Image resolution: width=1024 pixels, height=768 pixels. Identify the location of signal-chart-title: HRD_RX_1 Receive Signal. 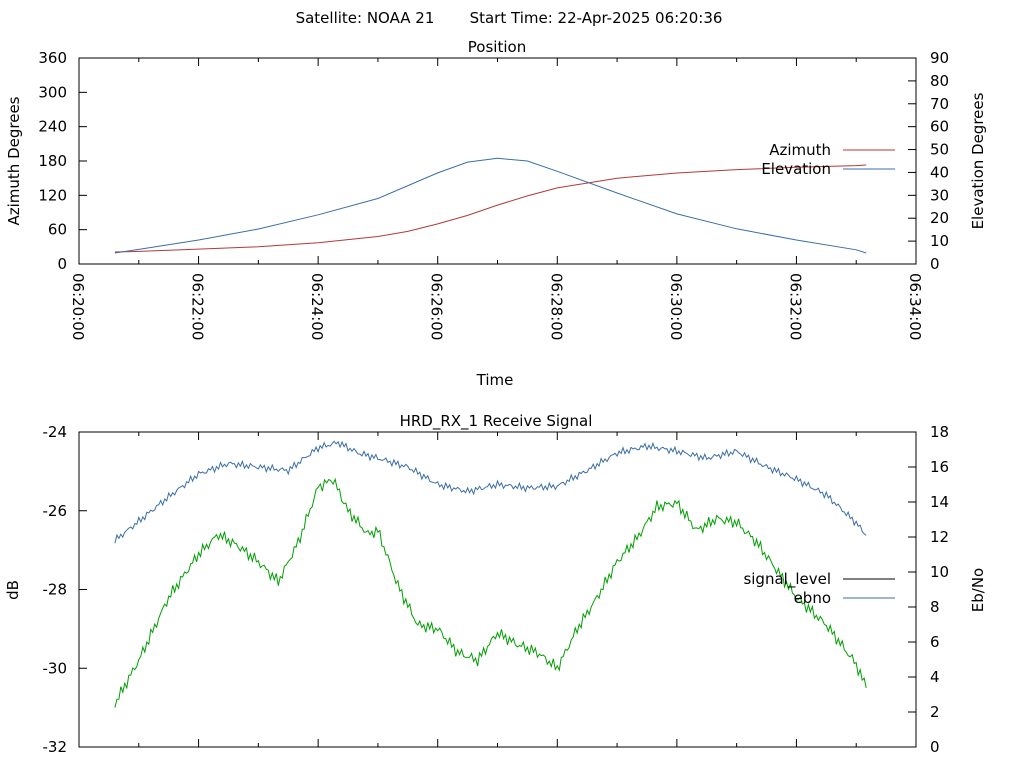
(496, 421).